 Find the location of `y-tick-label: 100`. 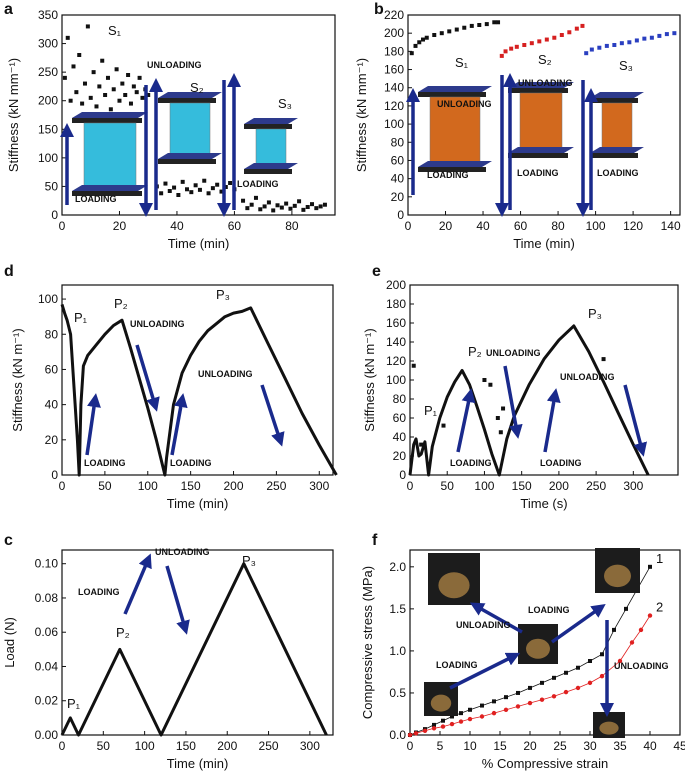

y-tick-label: 100 is located at coordinates (396, 380).